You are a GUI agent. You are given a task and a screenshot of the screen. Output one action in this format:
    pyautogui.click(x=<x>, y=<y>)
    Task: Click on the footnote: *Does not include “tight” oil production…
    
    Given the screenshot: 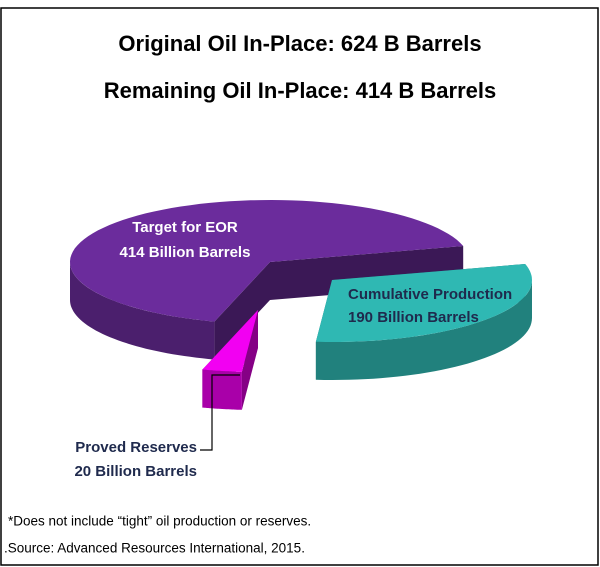 What is the action you would take?
    pyautogui.click(x=159, y=521)
    